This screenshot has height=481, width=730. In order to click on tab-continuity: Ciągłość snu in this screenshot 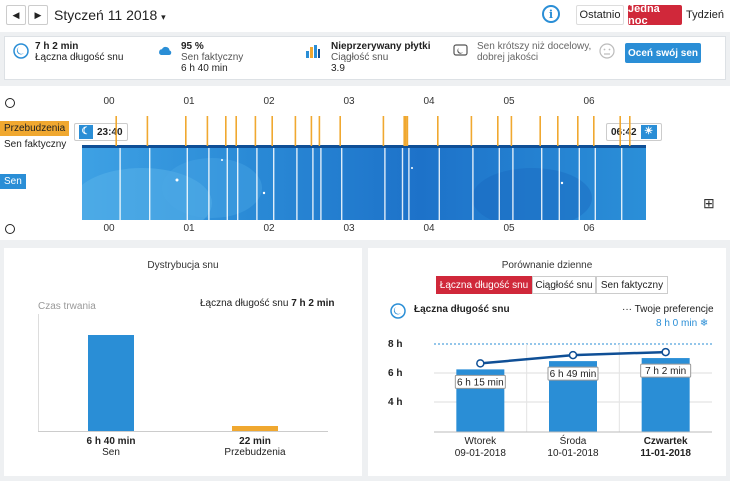, I will do `click(564, 285)`.